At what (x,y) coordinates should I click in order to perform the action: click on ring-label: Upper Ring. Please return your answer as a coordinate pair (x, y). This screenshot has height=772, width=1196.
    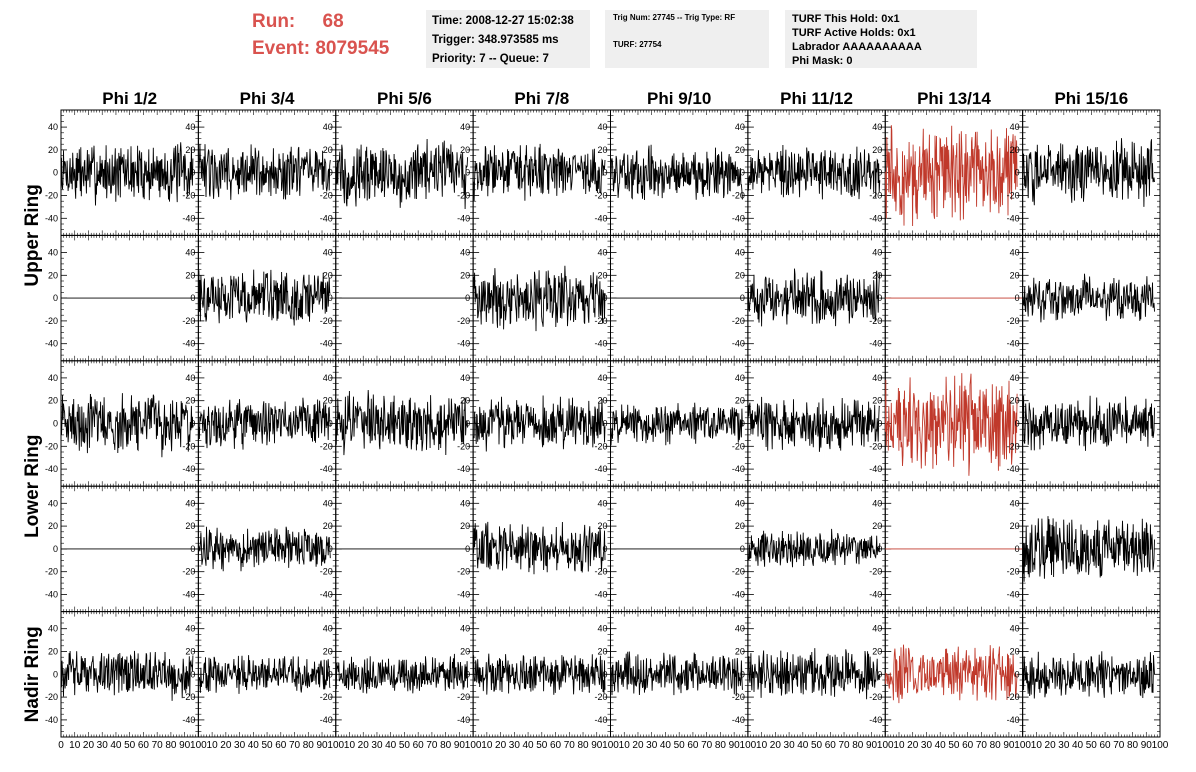
    Looking at the image, I should click on (32, 235).